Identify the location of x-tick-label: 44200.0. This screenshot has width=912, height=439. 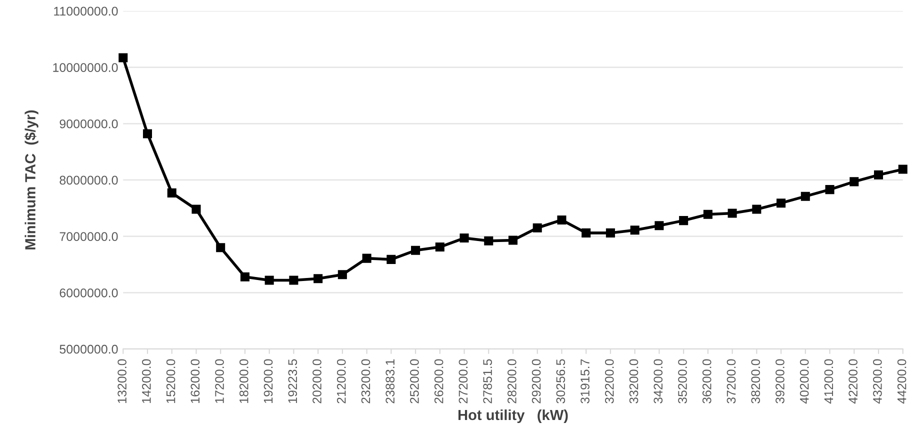
(901, 381).